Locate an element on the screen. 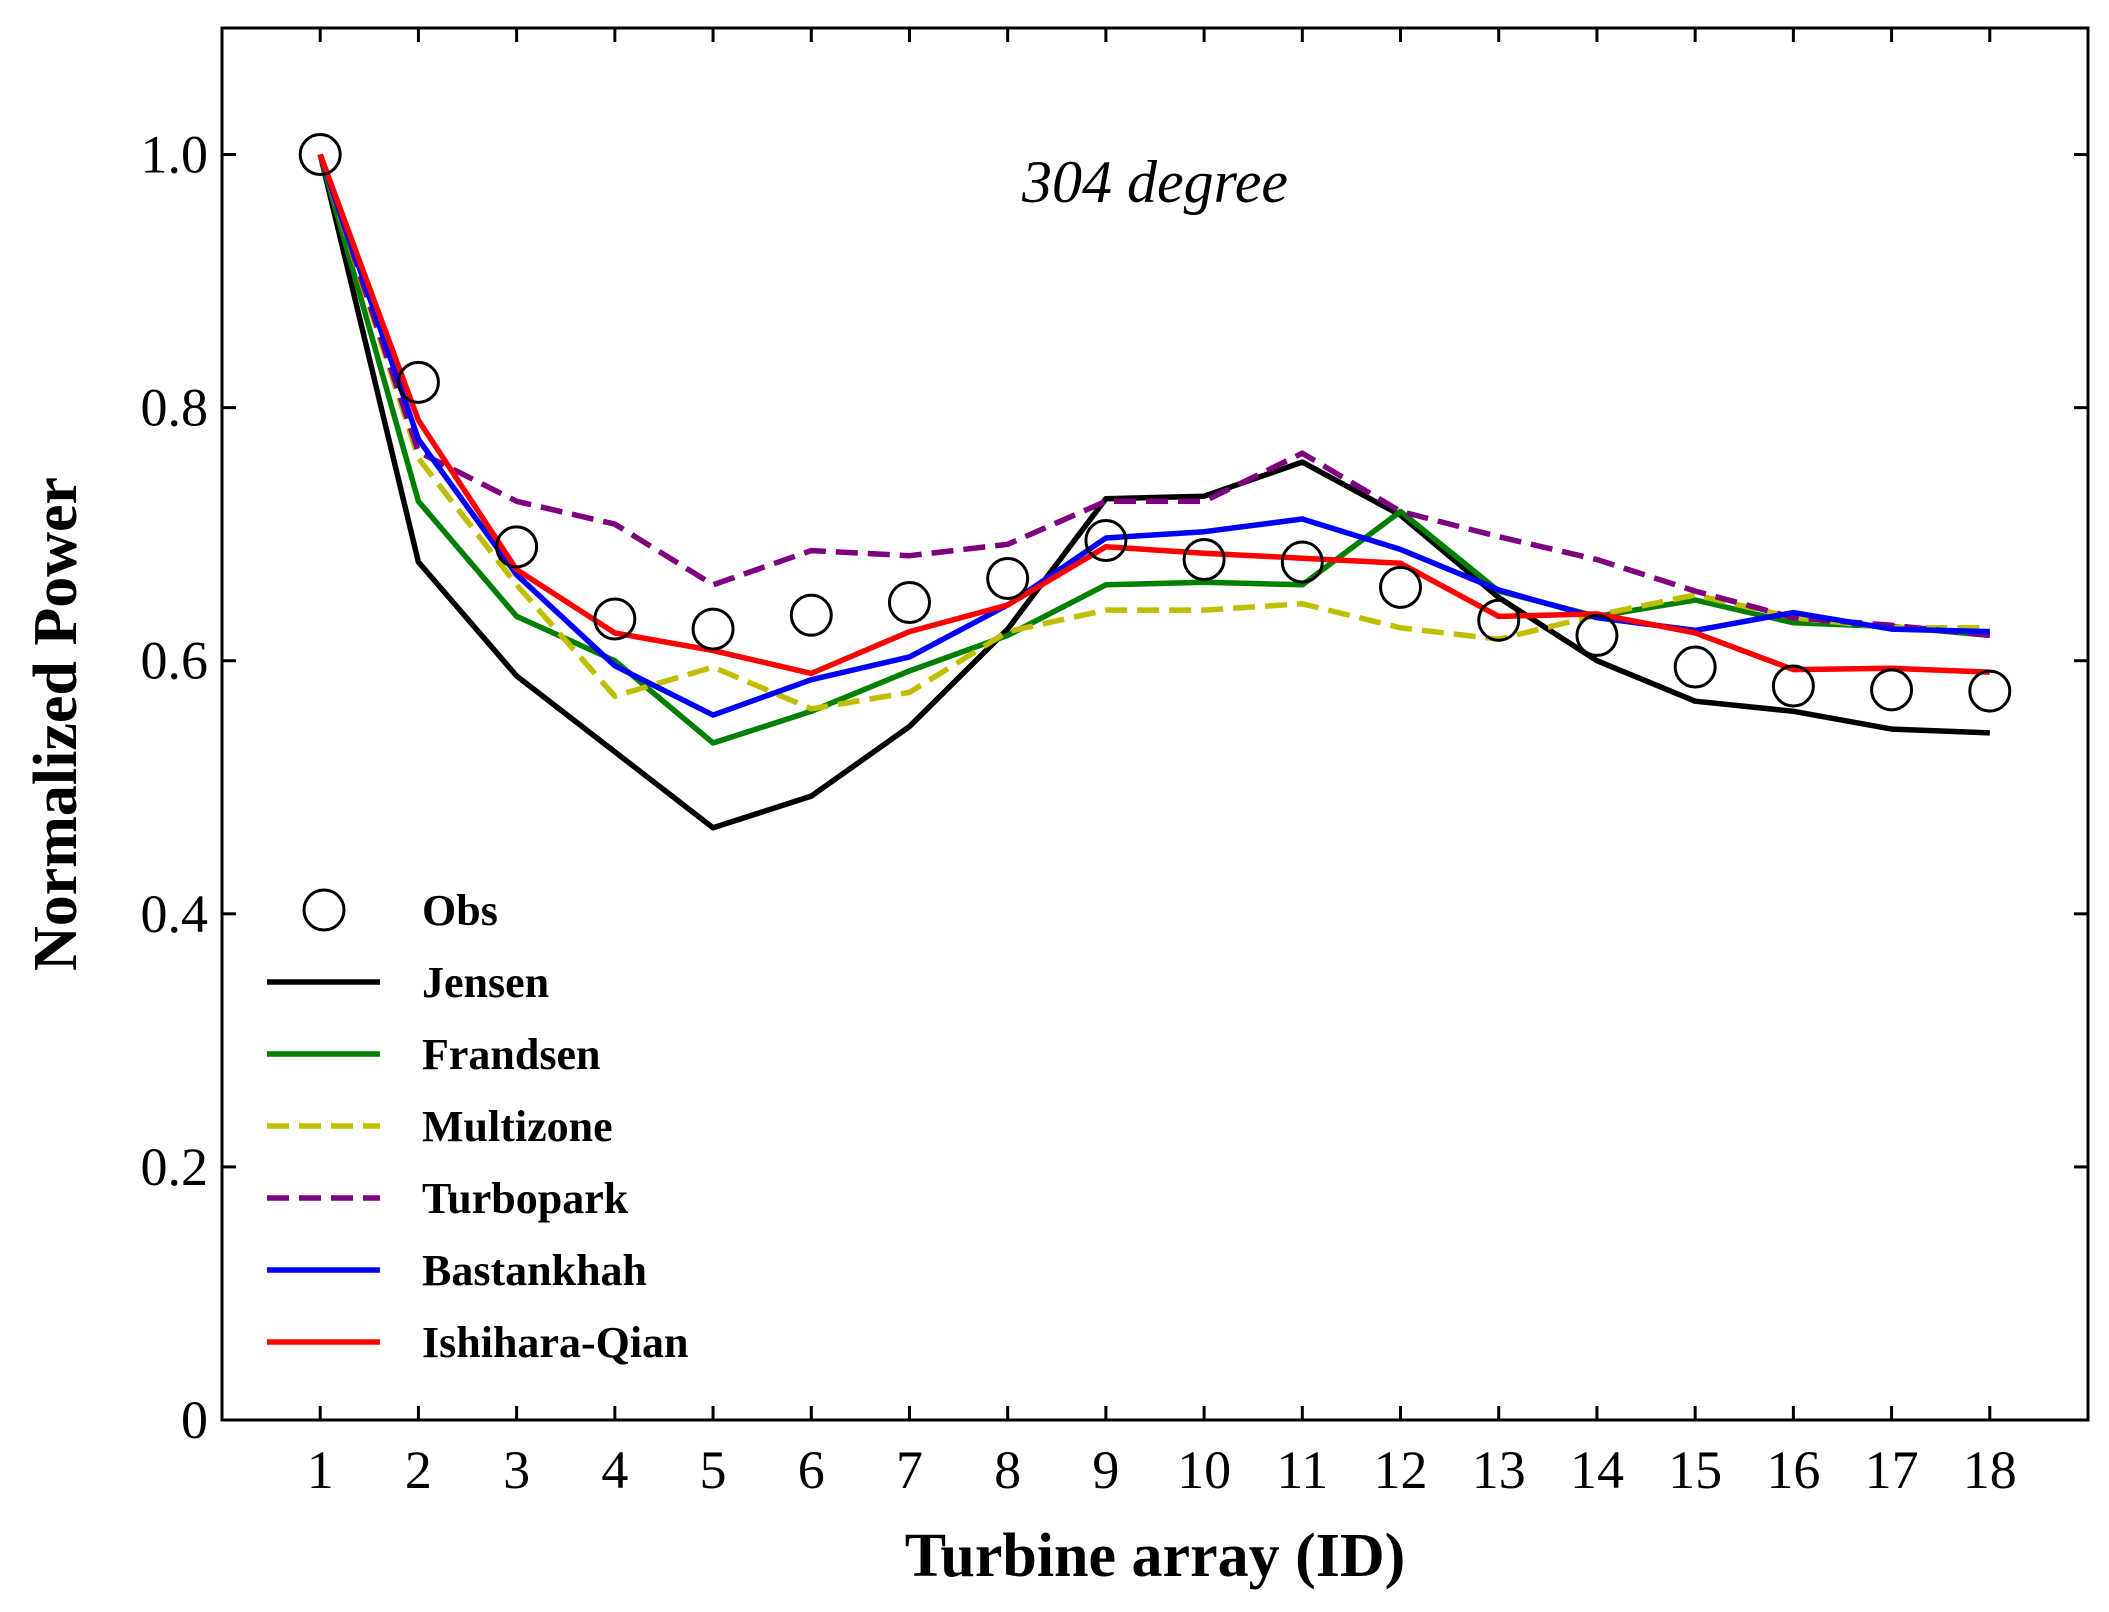  x-tick-label: 13 is located at coordinates (1499, 1470).